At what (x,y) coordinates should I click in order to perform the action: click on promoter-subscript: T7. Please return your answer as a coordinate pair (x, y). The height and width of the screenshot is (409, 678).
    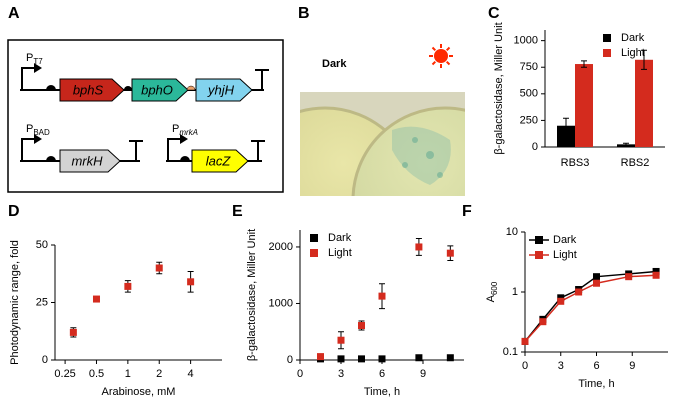
    Looking at the image, I should click on (38, 61).